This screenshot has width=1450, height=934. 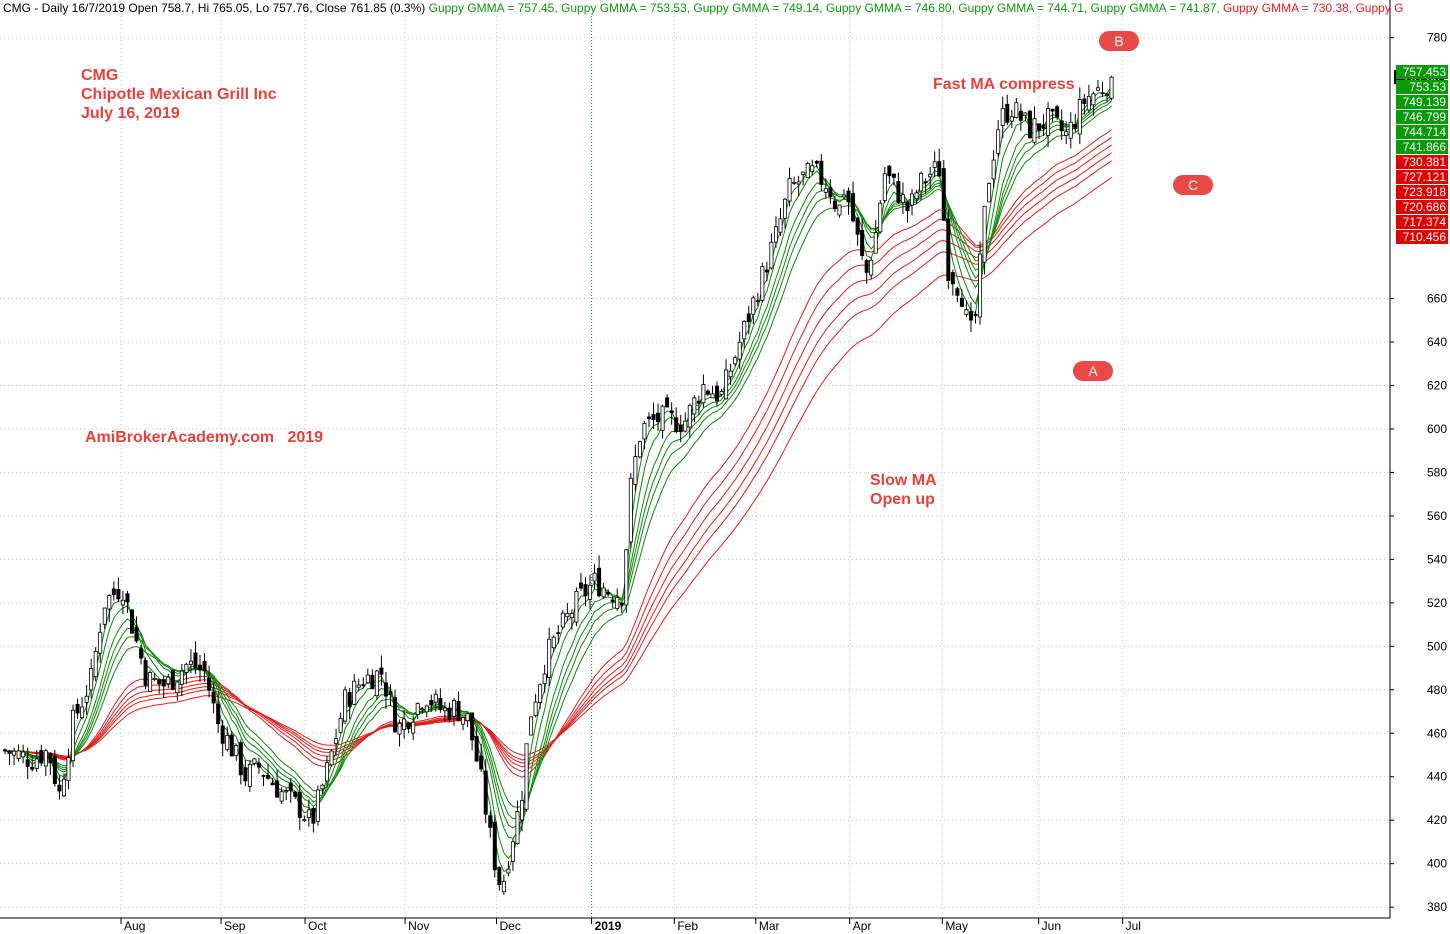 What do you see at coordinates (1437, 429) in the screenshot?
I see `y-tick-label: 600` at bounding box center [1437, 429].